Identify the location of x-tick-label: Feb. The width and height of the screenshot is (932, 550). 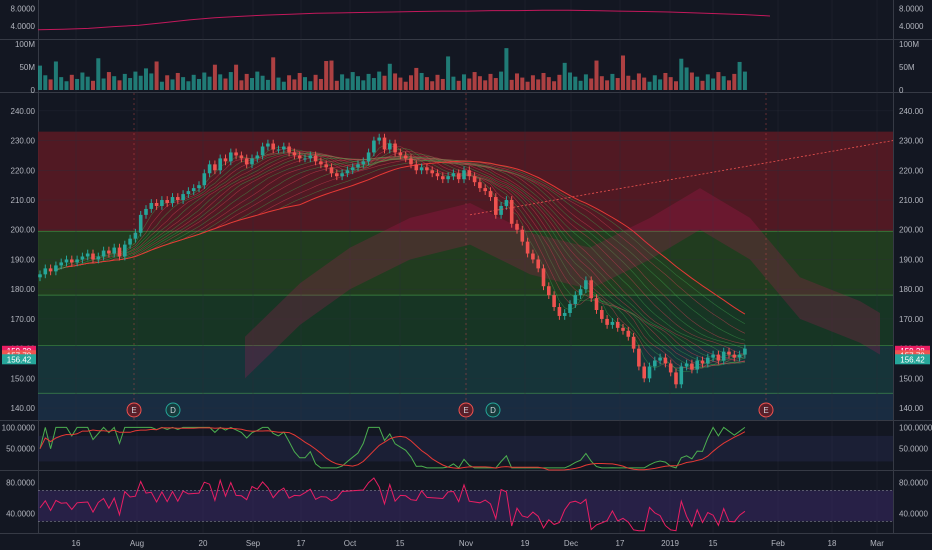
(778, 543).